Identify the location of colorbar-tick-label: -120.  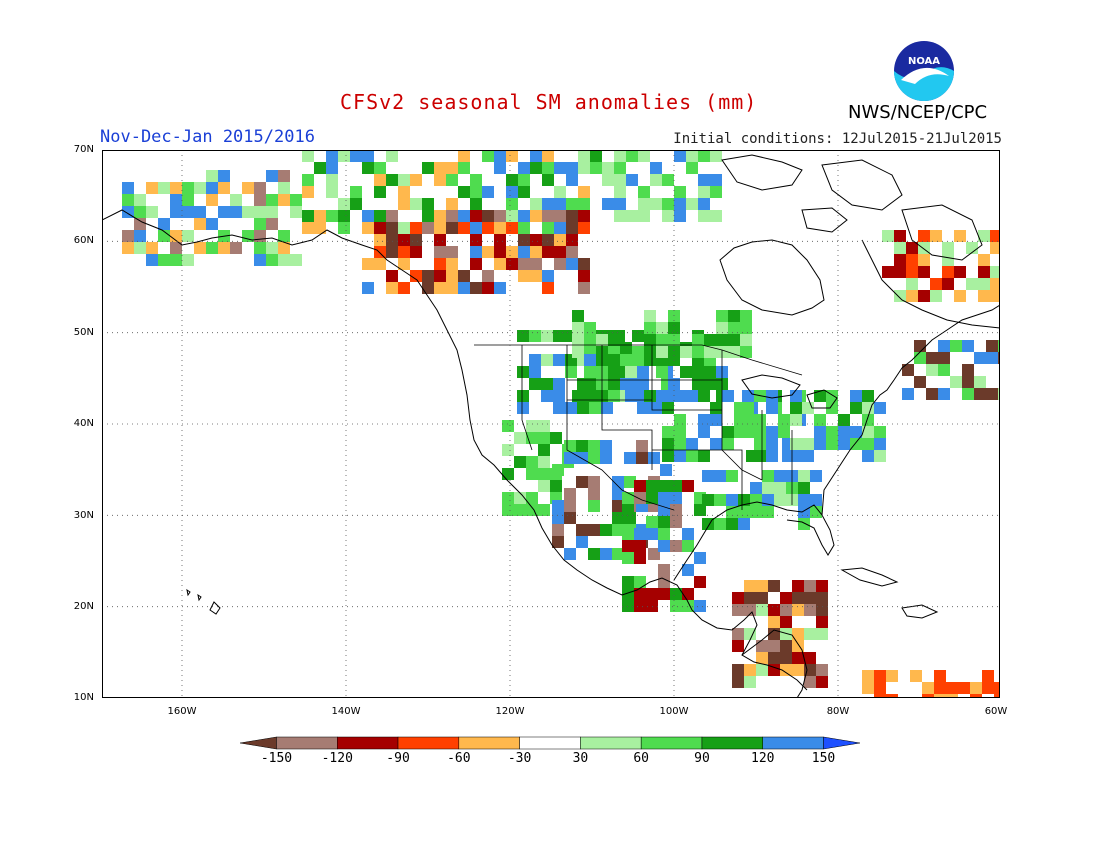
(337, 758).